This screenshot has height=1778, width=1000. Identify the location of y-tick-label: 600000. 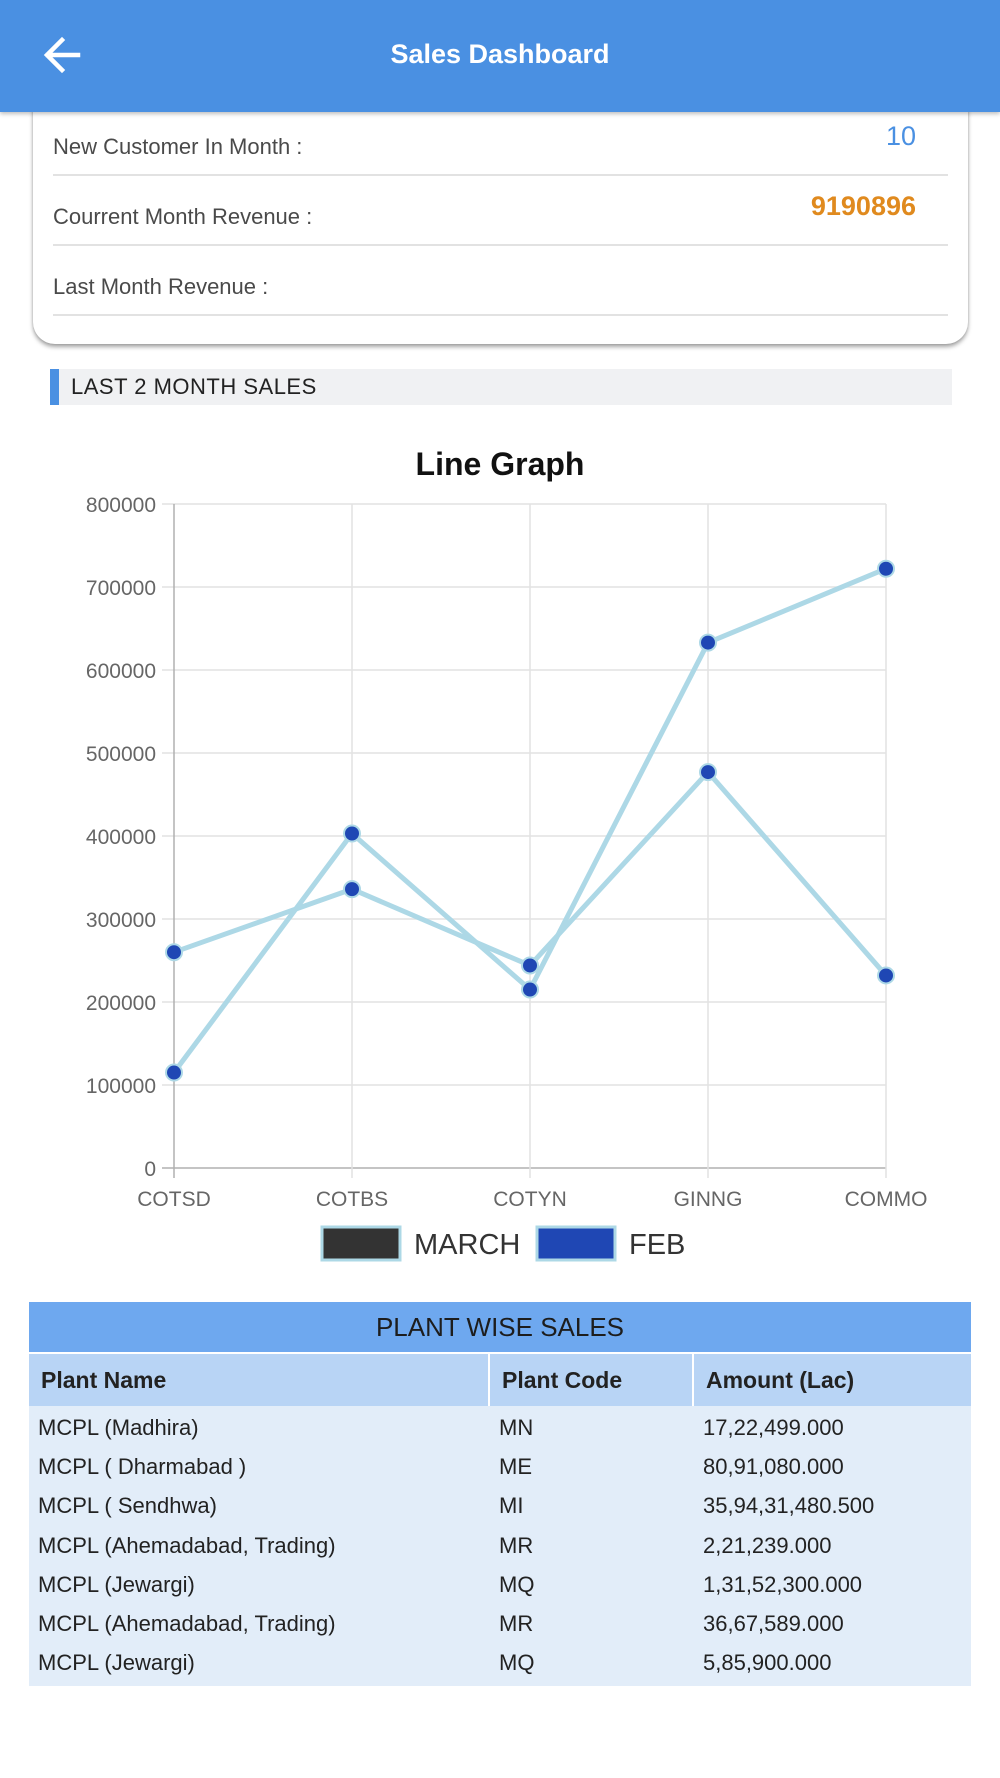
(121, 671).